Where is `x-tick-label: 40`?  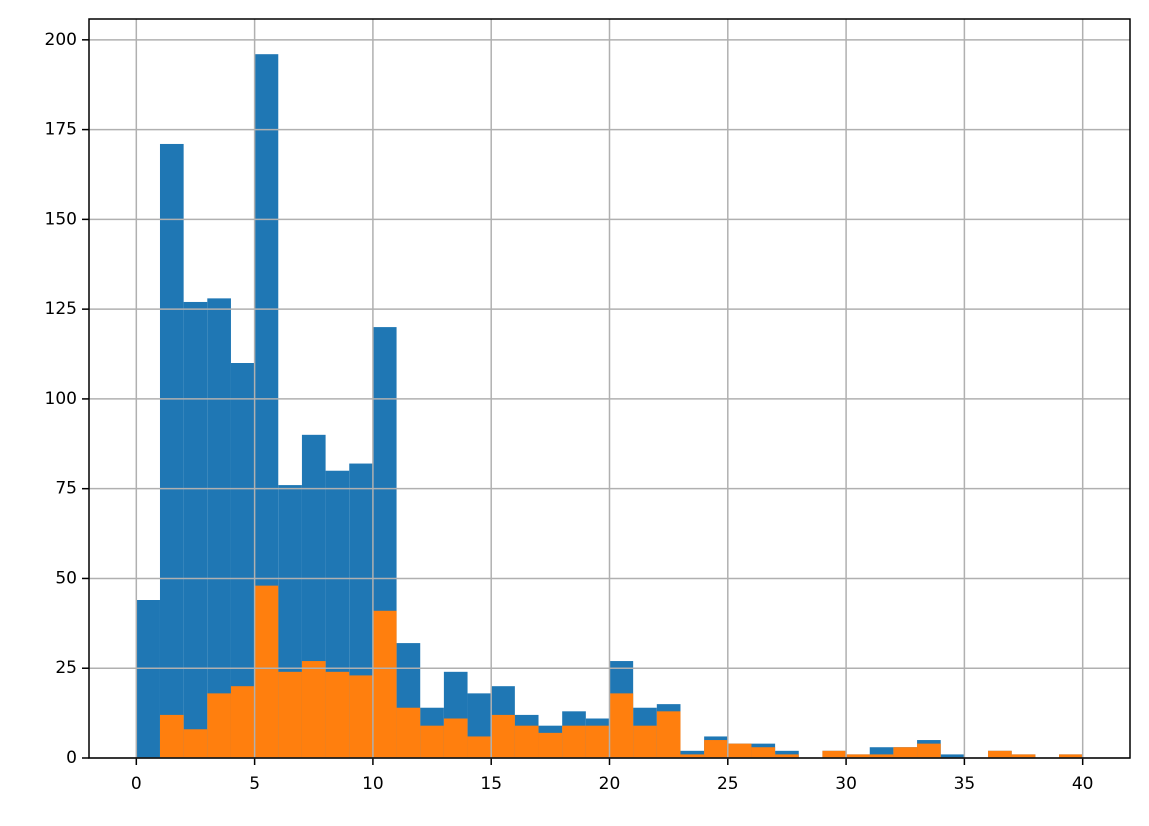 x-tick-label: 40 is located at coordinates (1083, 784).